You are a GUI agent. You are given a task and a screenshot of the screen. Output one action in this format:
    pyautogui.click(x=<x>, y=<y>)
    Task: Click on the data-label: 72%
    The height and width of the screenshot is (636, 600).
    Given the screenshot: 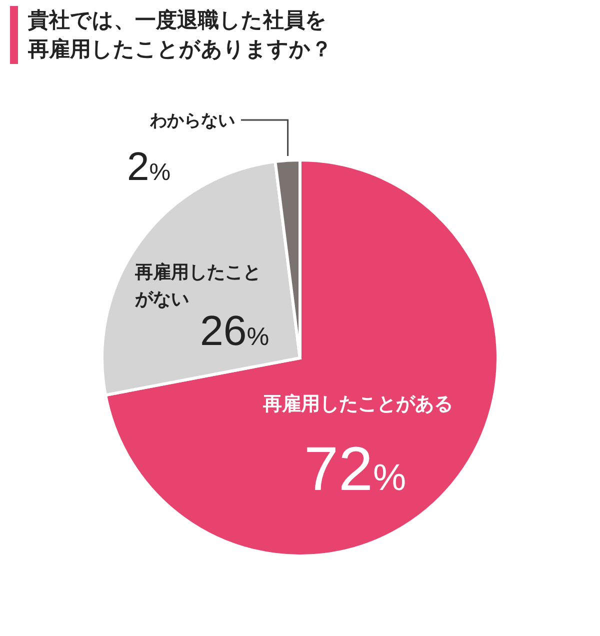 What is the action you would take?
    pyautogui.click(x=355, y=469)
    